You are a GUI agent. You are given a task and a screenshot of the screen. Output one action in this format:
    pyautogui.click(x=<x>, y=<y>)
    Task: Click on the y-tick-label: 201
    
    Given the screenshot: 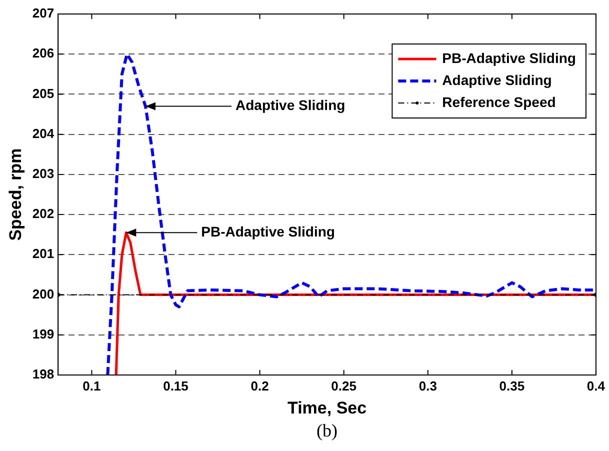 What is the action you would take?
    pyautogui.click(x=43, y=254)
    